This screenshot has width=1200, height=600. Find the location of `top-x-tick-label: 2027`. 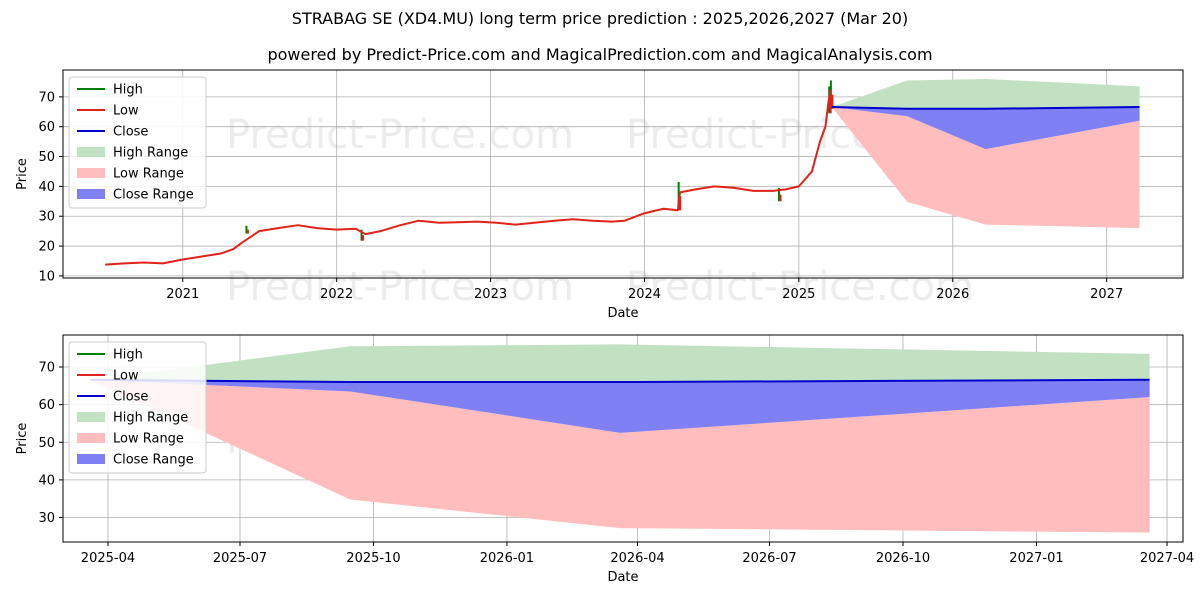

top-x-tick-label: 2027 is located at coordinates (1106, 294).